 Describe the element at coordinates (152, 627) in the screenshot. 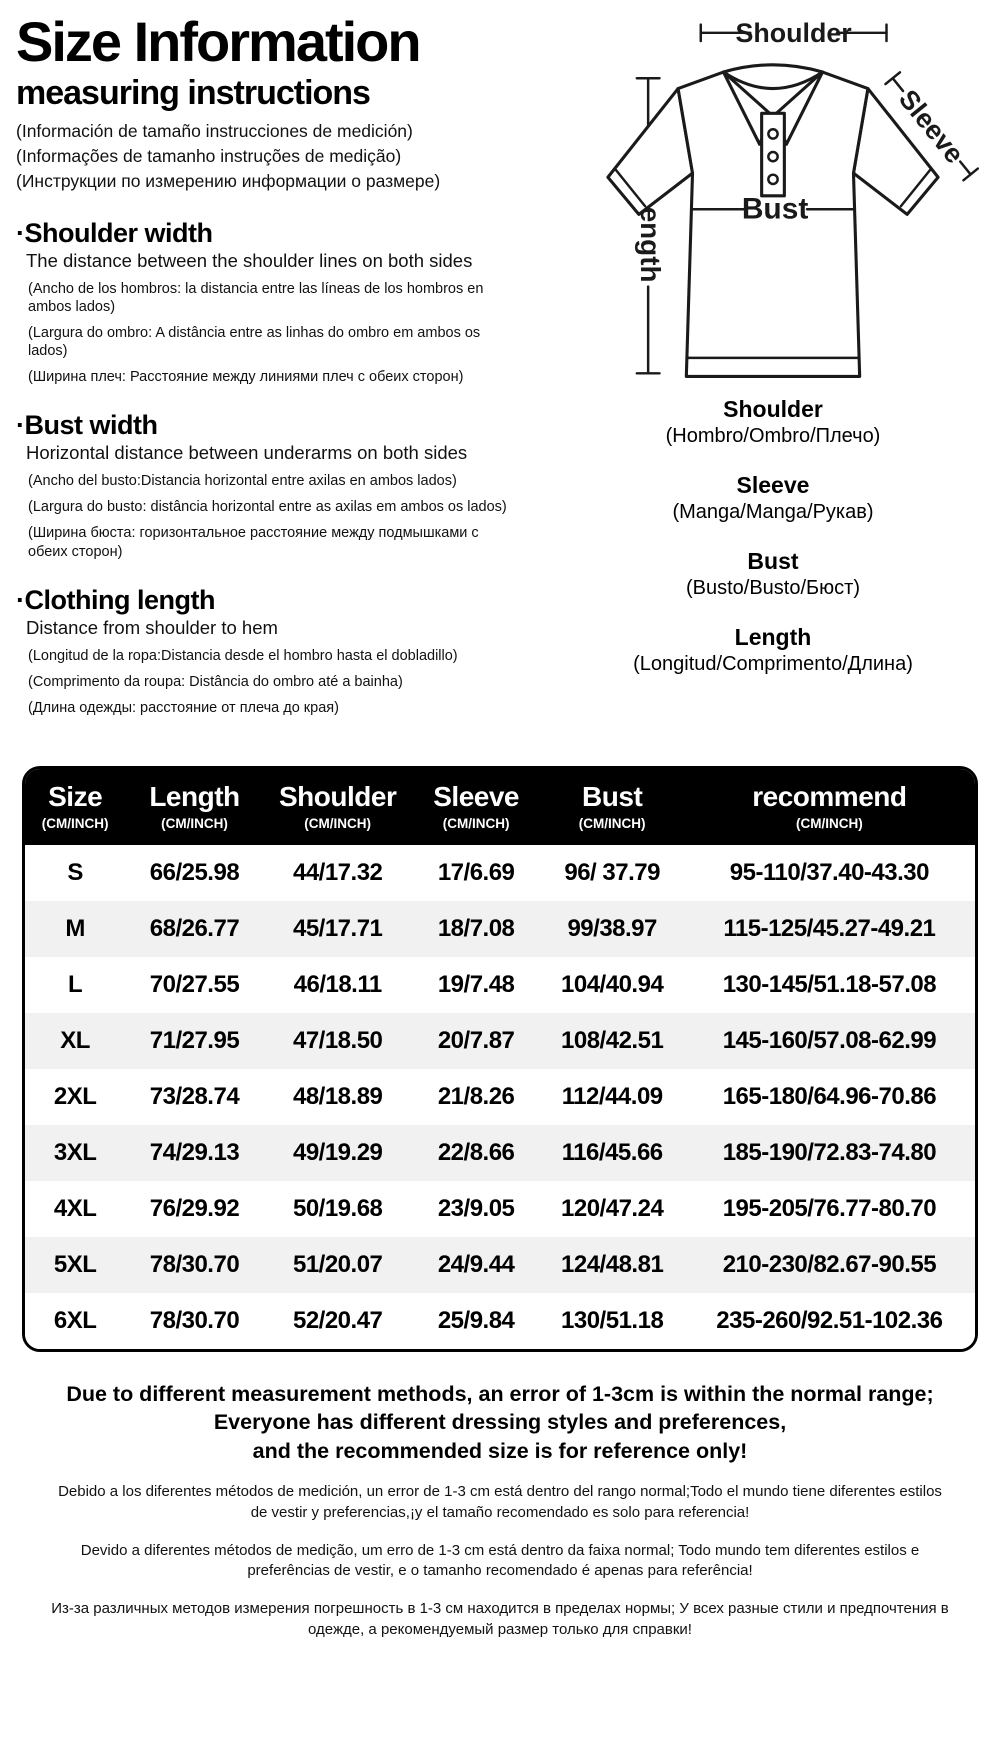

I see `section-description: Distance from shoulder to hem` at that location.